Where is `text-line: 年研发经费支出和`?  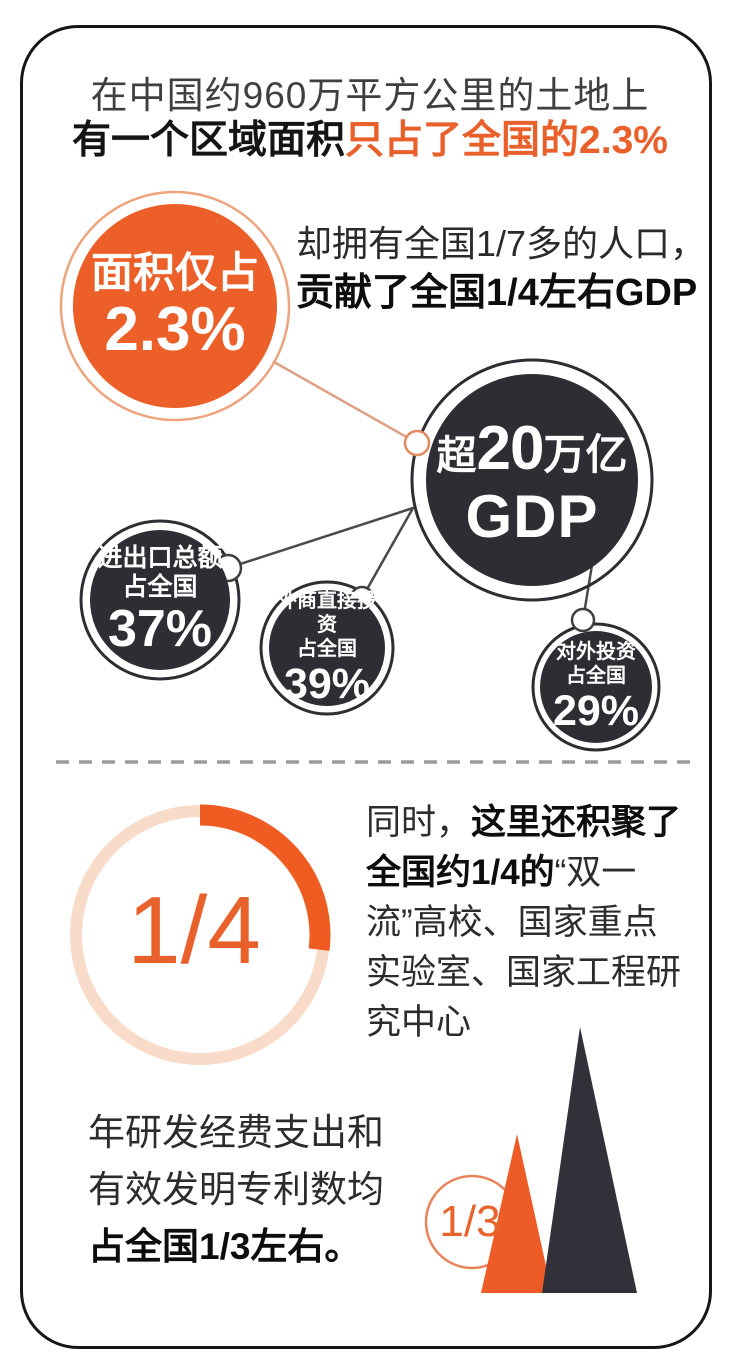 text-line: 年研发经费支出和 is located at coordinates (236, 1132).